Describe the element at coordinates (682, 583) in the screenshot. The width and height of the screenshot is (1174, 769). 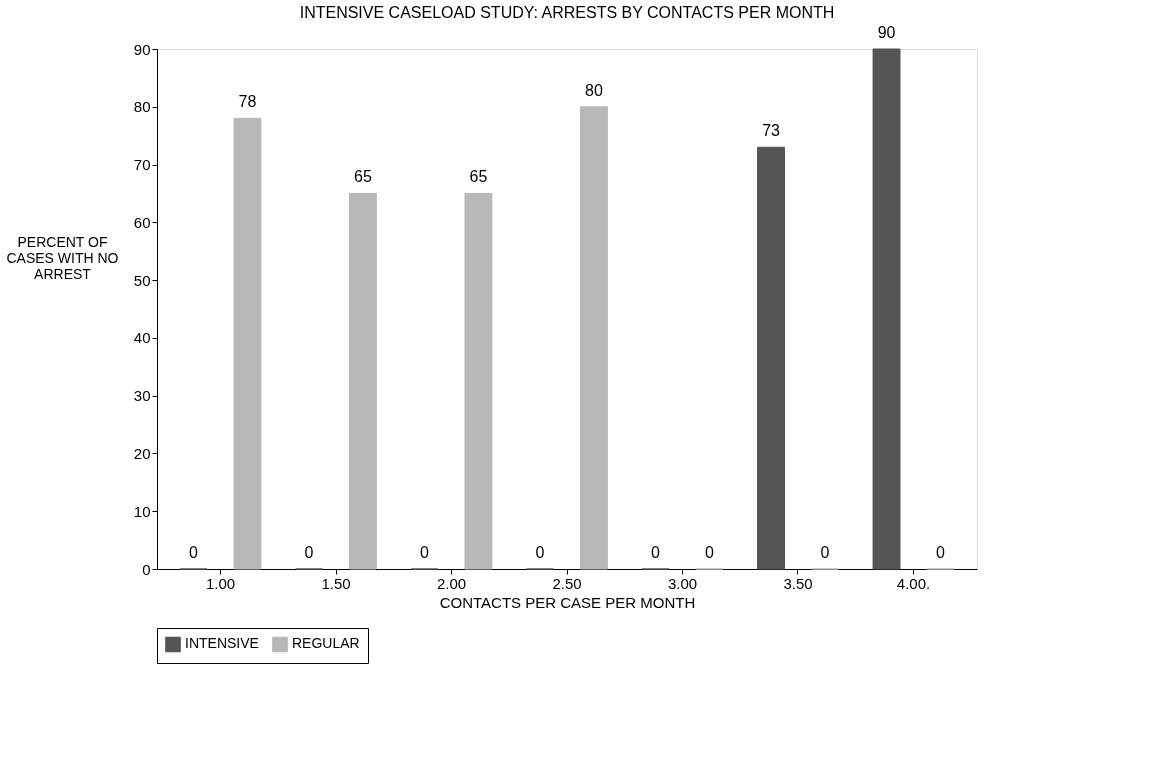
I see `x-tick-label: 3.00` at that location.